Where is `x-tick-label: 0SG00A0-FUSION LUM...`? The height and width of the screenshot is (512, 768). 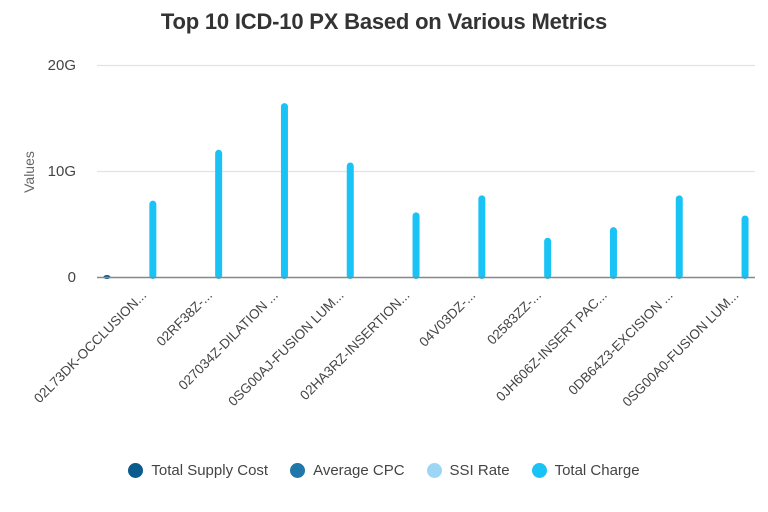 x-tick-label: 0SG00A0-FUSION LUM... is located at coordinates (681, 349).